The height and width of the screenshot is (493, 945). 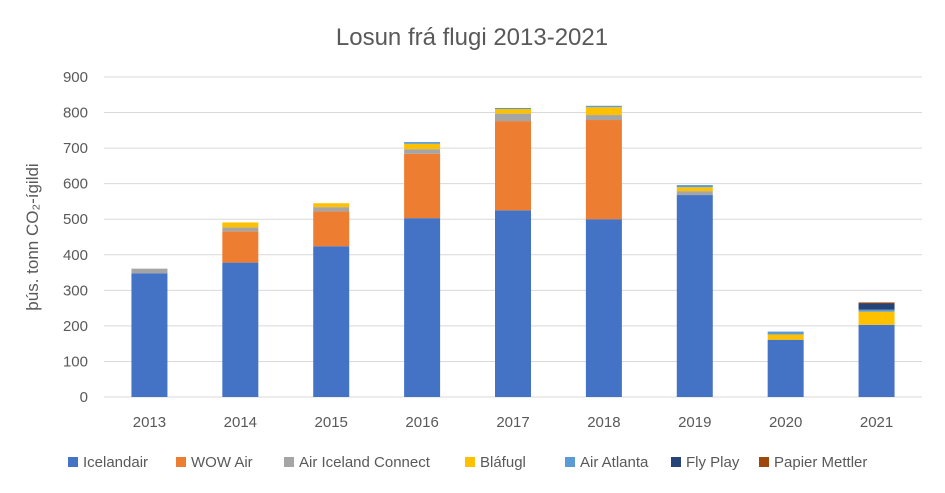 I want to click on bar-wow-air-2016, so click(x=422, y=186).